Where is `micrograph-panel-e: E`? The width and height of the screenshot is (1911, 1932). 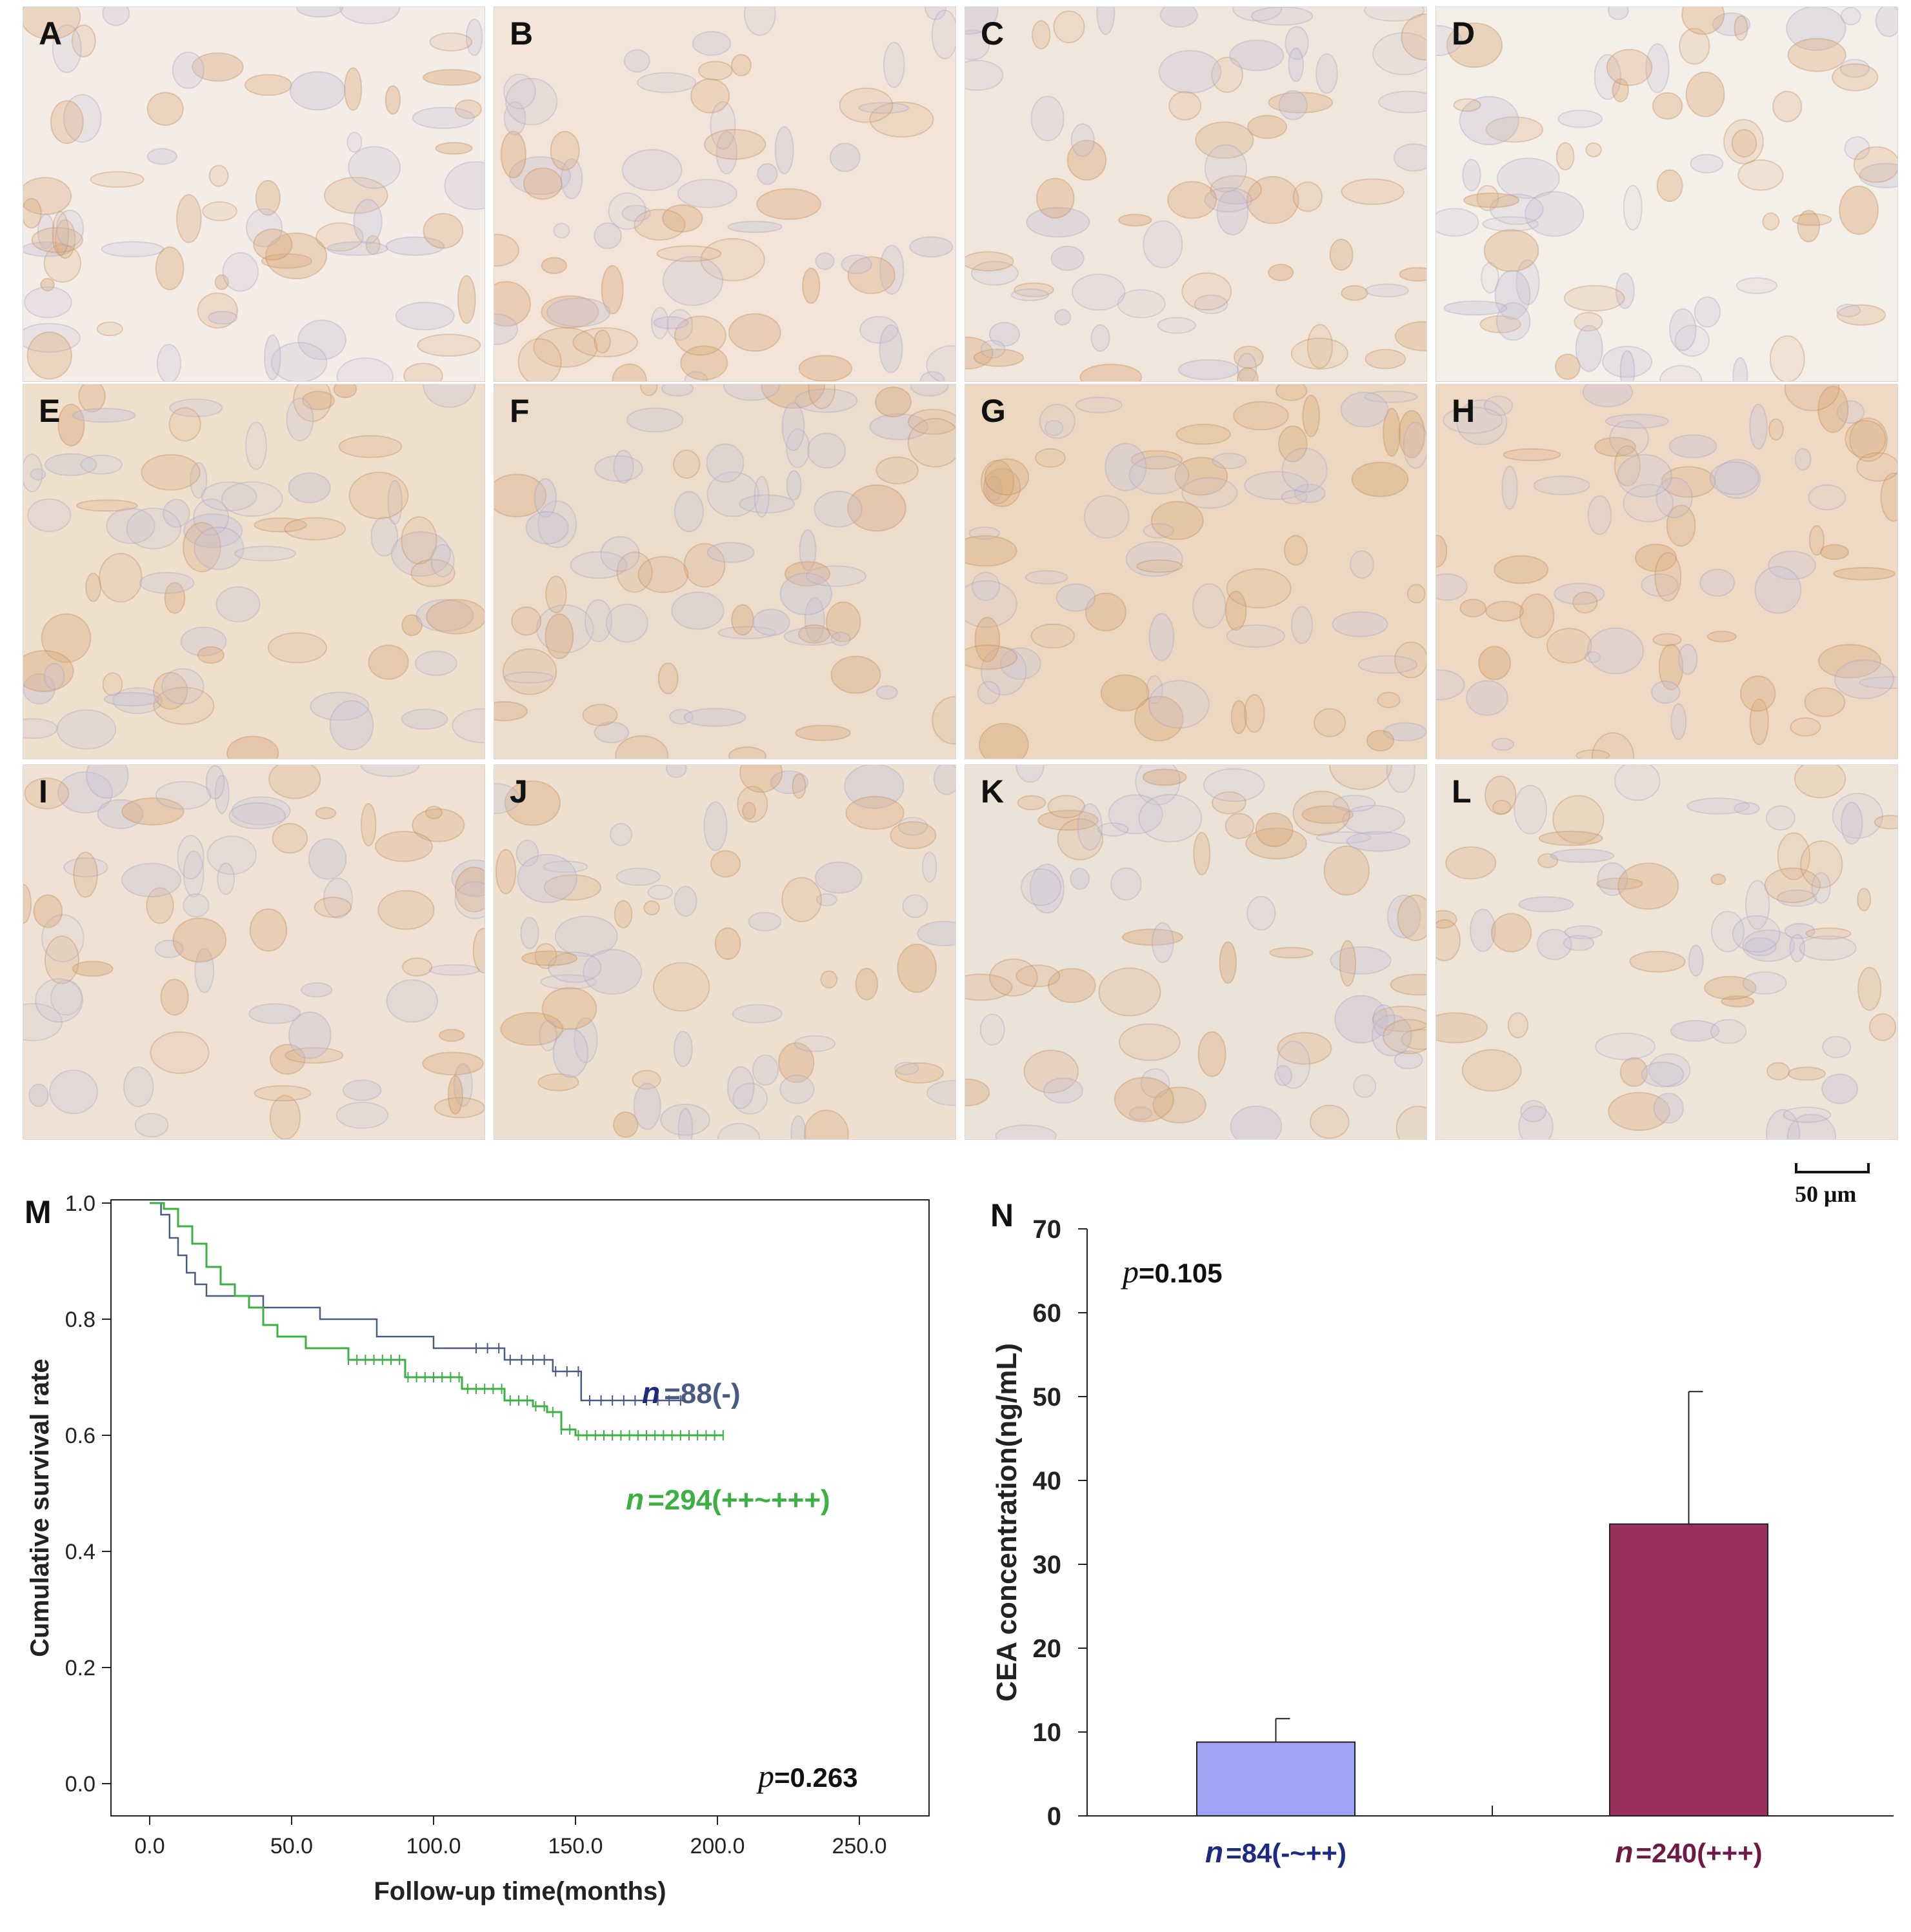
micrograph-panel-e: E is located at coordinates (254, 571).